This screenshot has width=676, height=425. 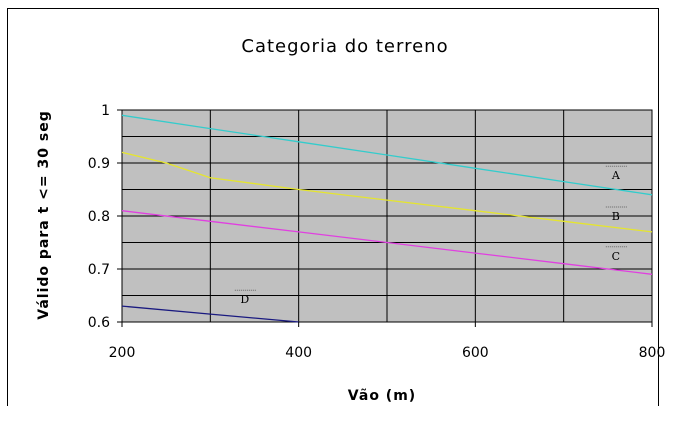 What do you see at coordinates (99, 217) in the screenshot?
I see `y-tick-label: 0.8` at bounding box center [99, 217].